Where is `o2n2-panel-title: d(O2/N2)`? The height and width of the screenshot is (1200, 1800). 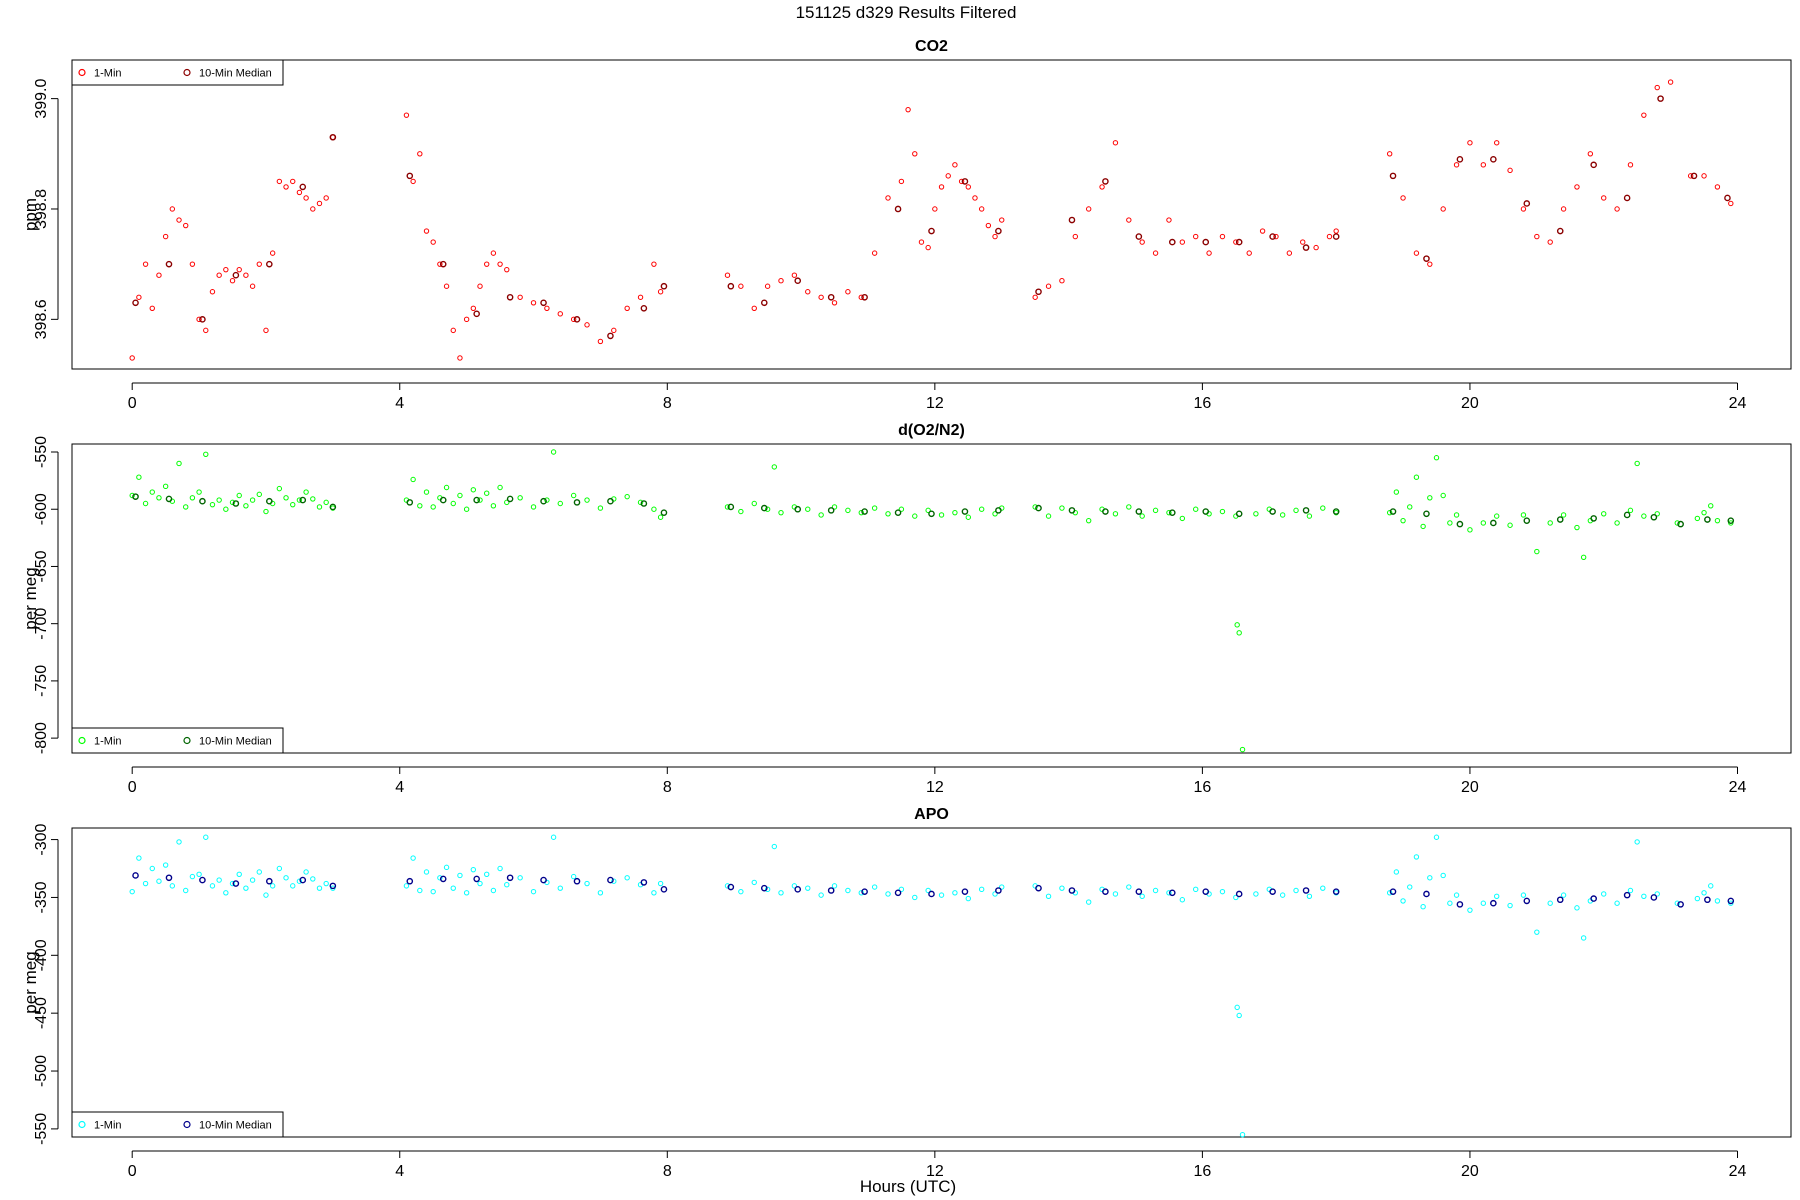 o2n2-panel-title: d(O2/N2) is located at coordinates (931, 430).